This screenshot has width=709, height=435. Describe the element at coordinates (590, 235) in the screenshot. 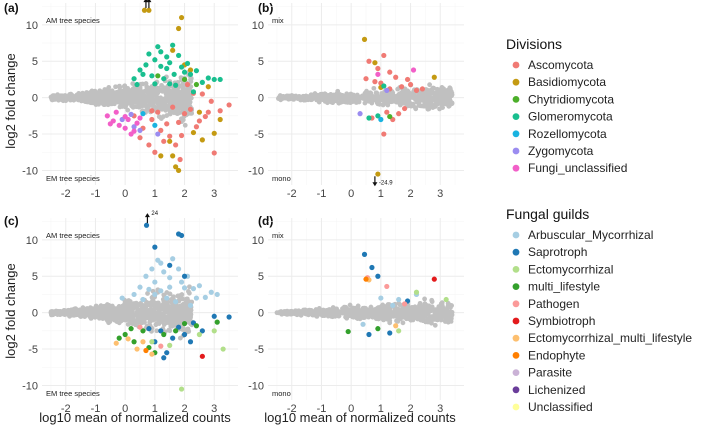

I see `legend-entry-label: Arbuscular_Mycorrhizal` at that location.